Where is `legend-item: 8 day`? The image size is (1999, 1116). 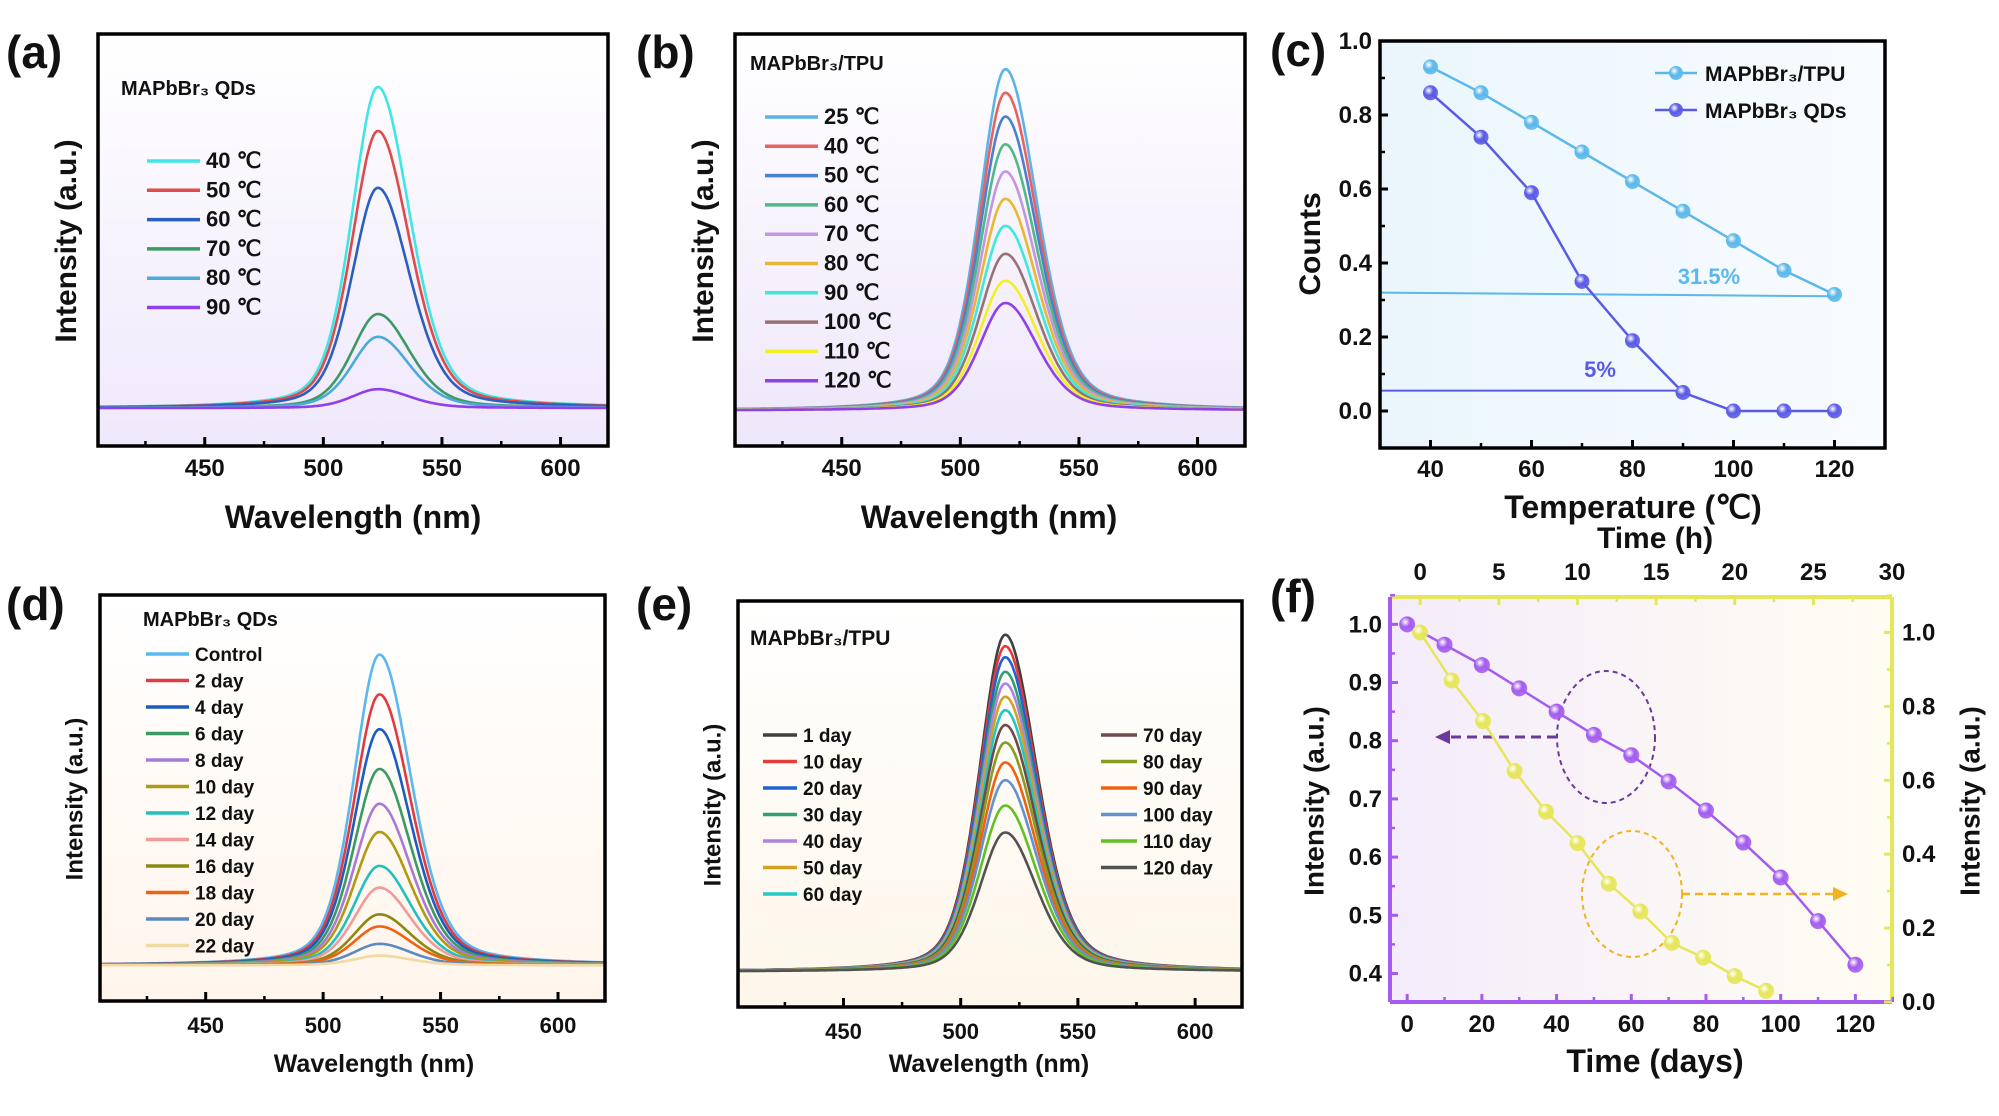
legend-item: 8 day is located at coordinates (195, 761).